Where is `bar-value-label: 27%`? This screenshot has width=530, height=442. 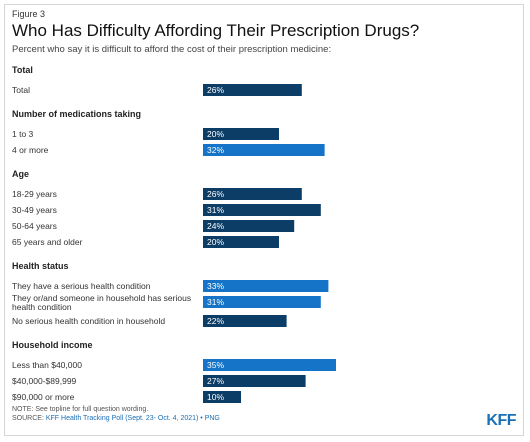 bar-value-label: 27% is located at coordinates (215, 381).